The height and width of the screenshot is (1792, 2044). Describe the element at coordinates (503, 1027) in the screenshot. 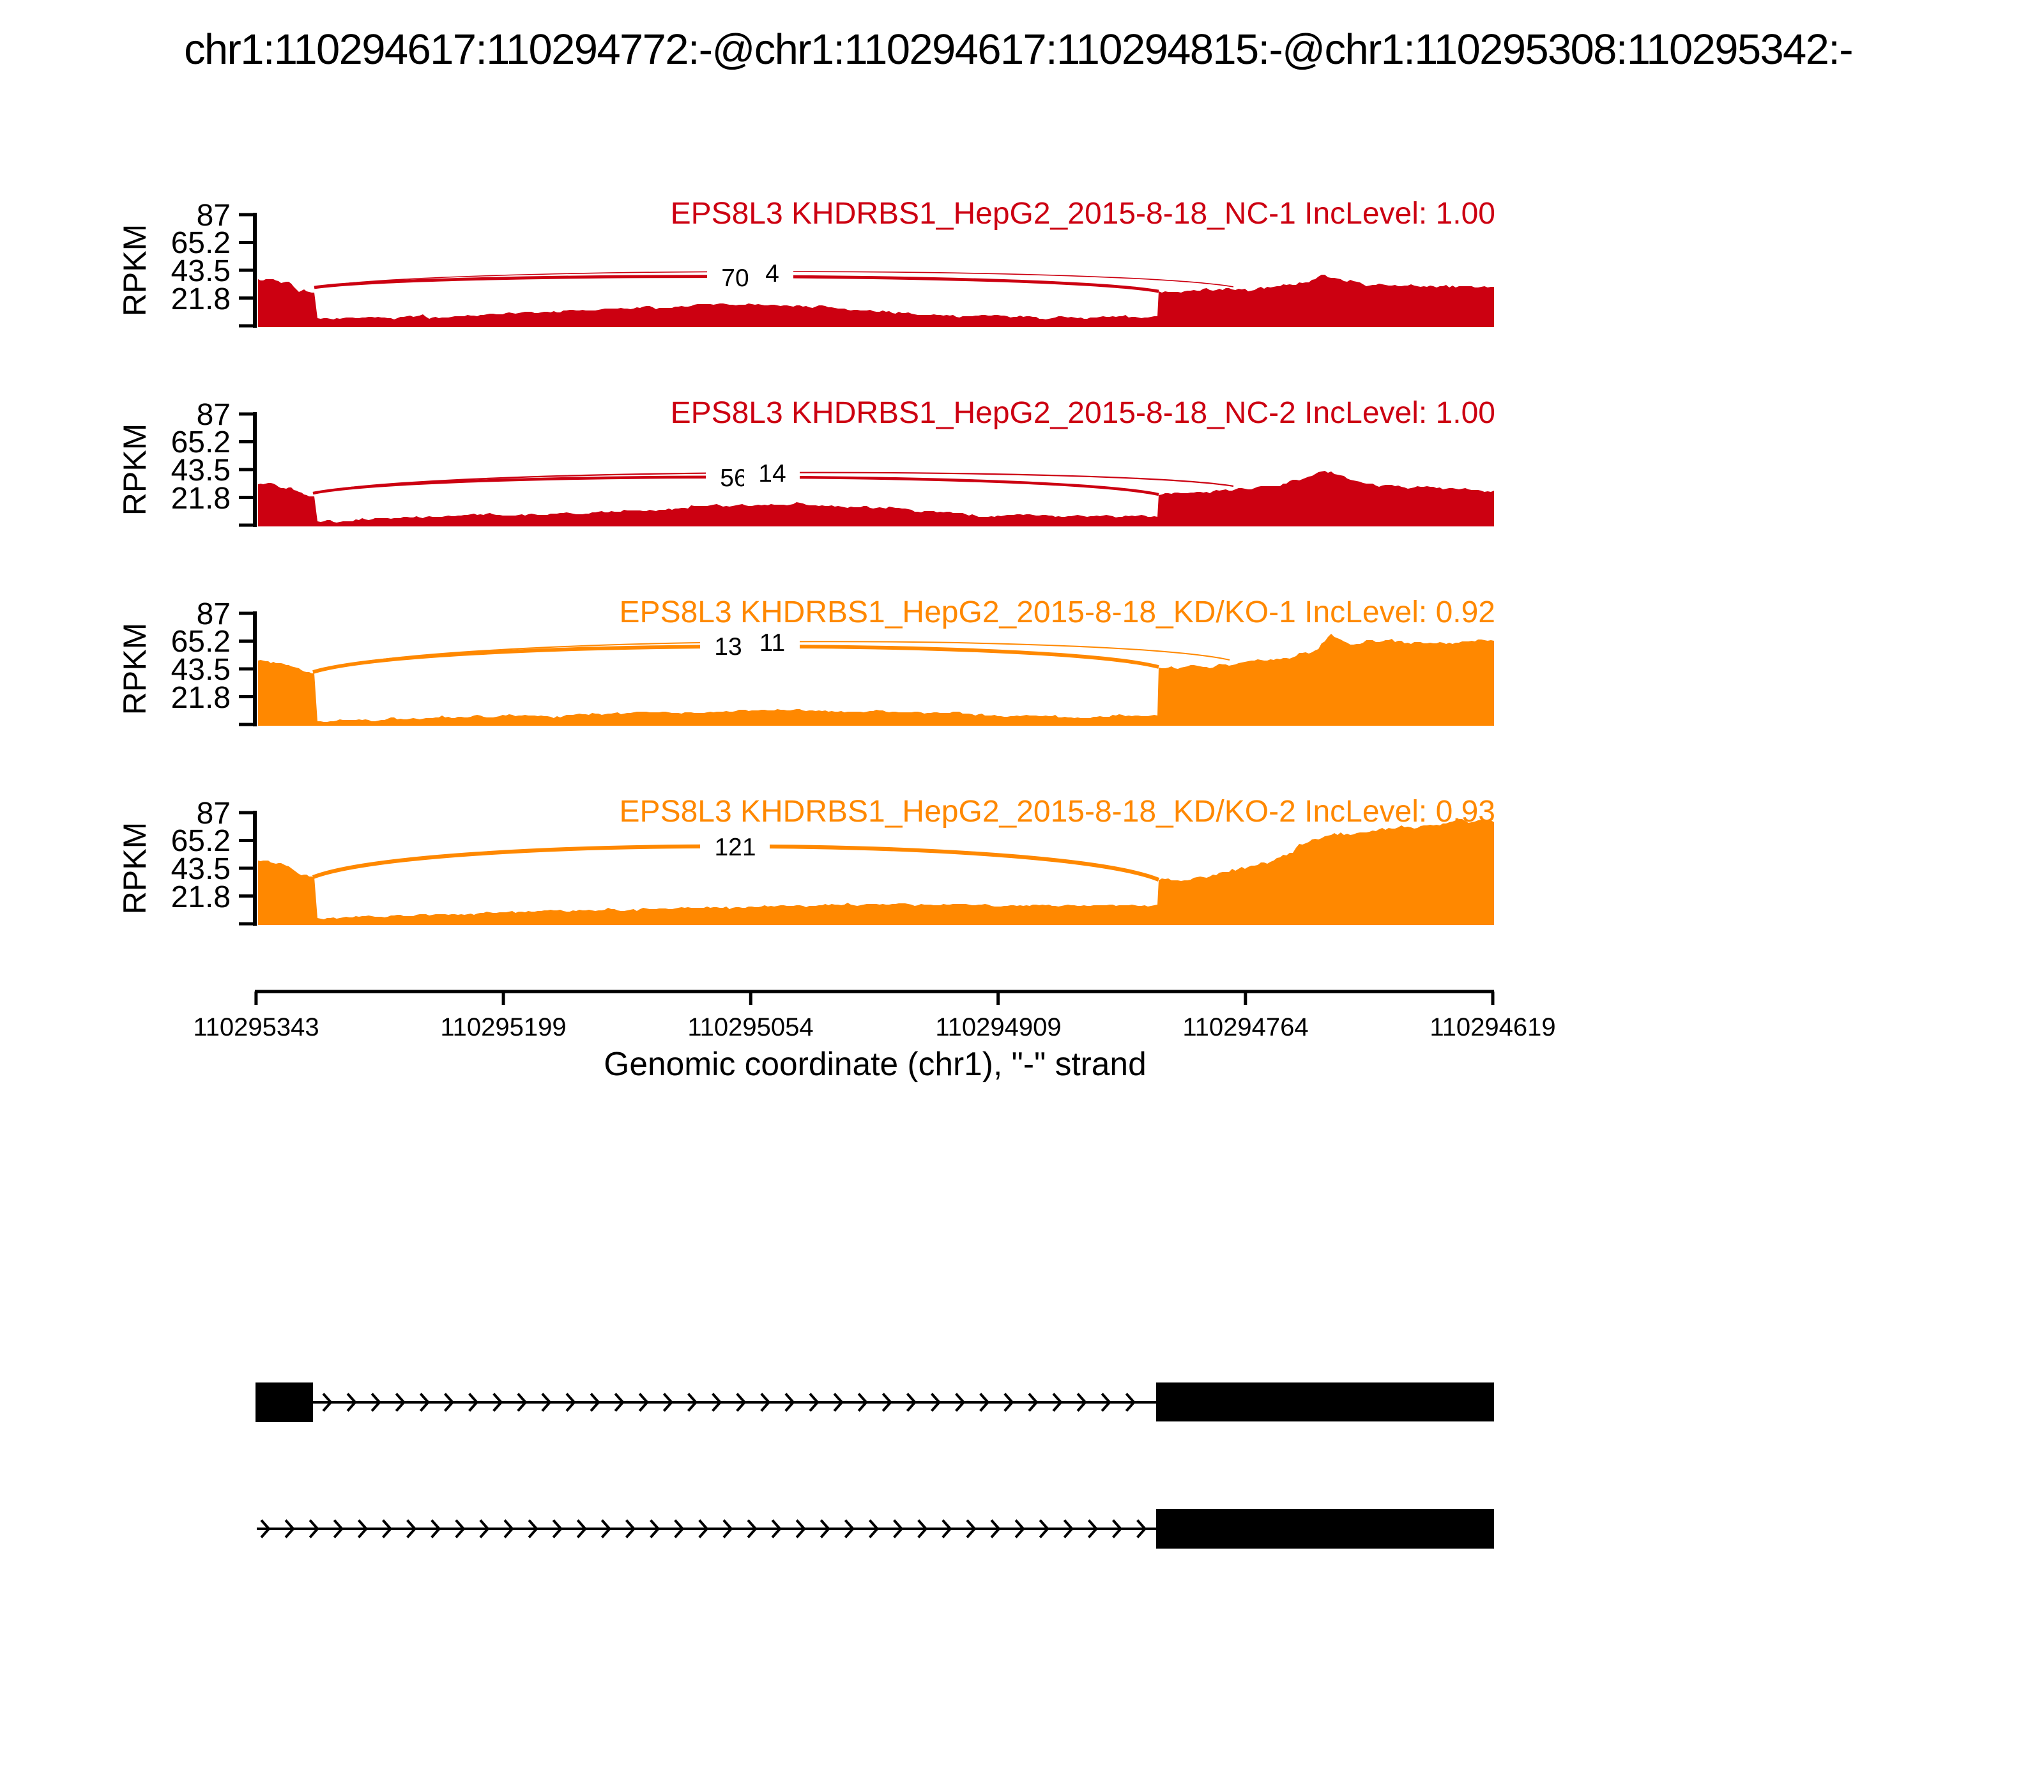

I see `svg-text: 110295199` at that location.